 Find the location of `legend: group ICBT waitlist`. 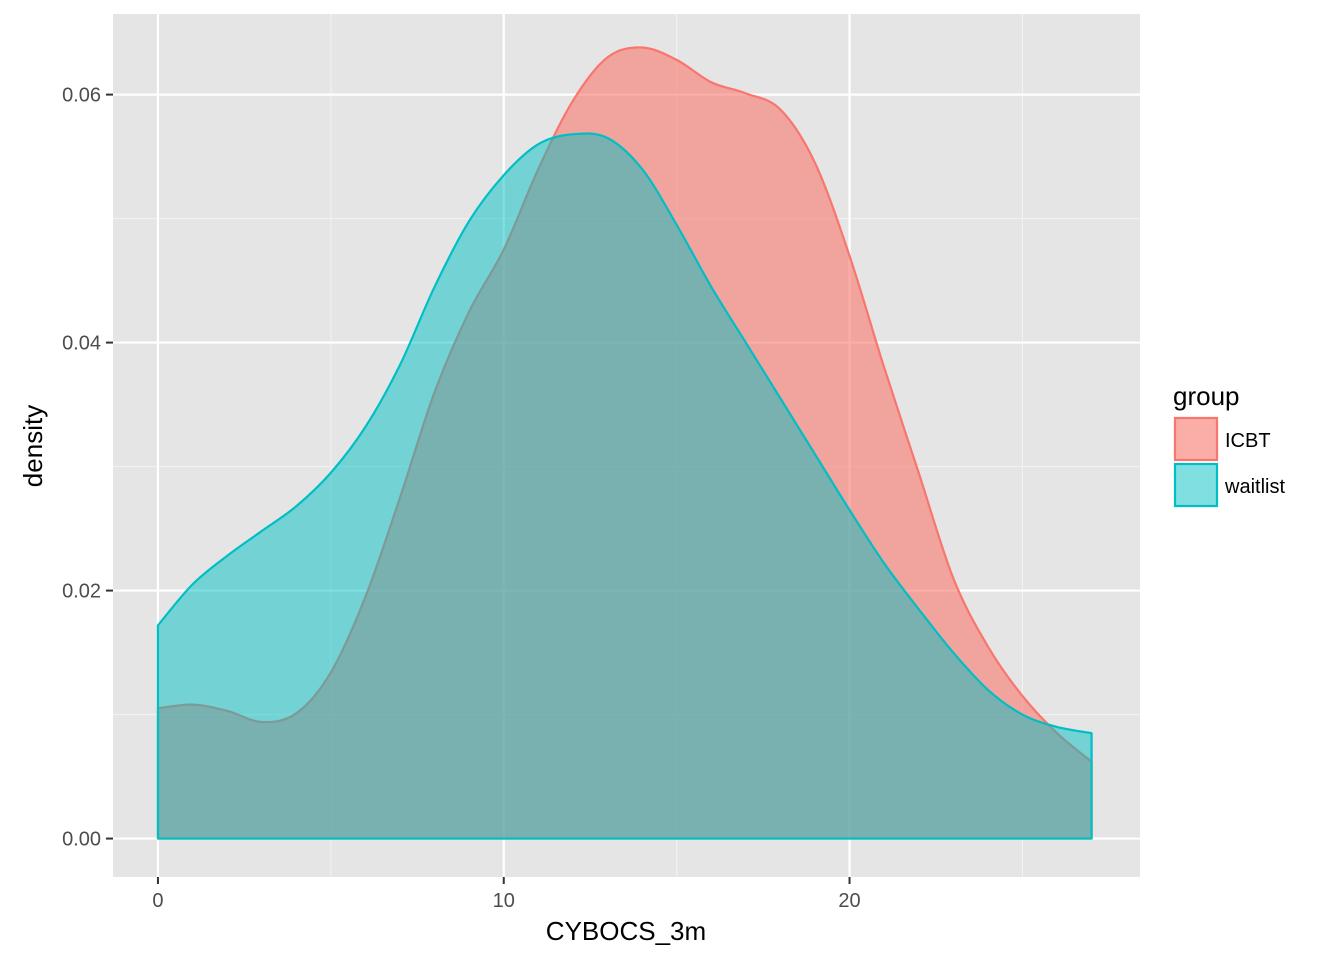

legend: group ICBT waitlist is located at coordinates (1229, 444).